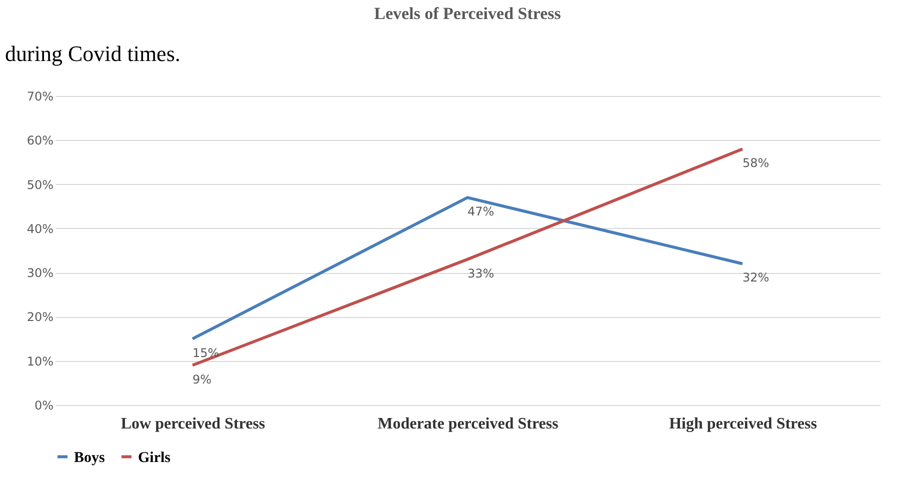 This screenshot has width=902, height=488. I want to click on x-tick-label: Moderate perceived Stress, so click(468, 424).